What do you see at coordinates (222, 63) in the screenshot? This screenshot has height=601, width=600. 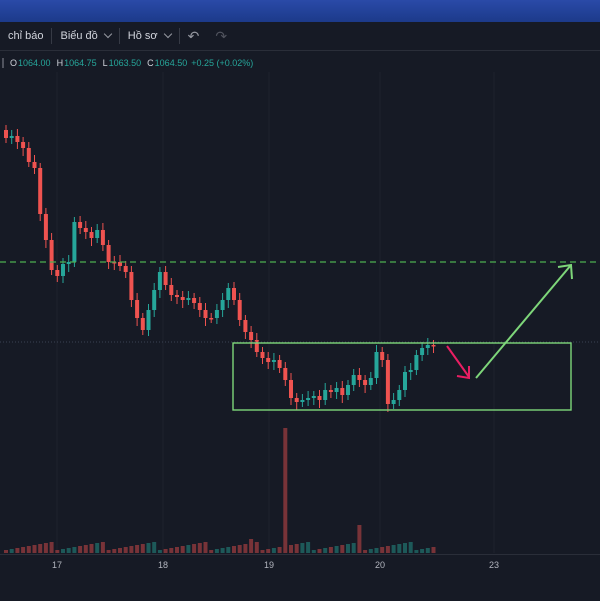 I see `change-value: +0.25 (+0.02%)` at bounding box center [222, 63].